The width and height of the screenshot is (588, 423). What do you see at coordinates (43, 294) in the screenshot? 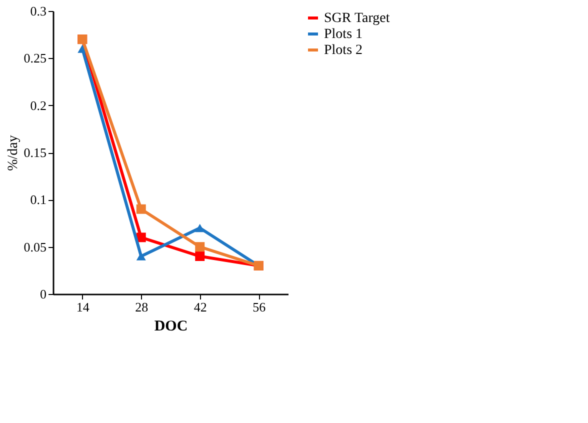
I see `y-tick-label: 0` at bounding box center [43, 294].